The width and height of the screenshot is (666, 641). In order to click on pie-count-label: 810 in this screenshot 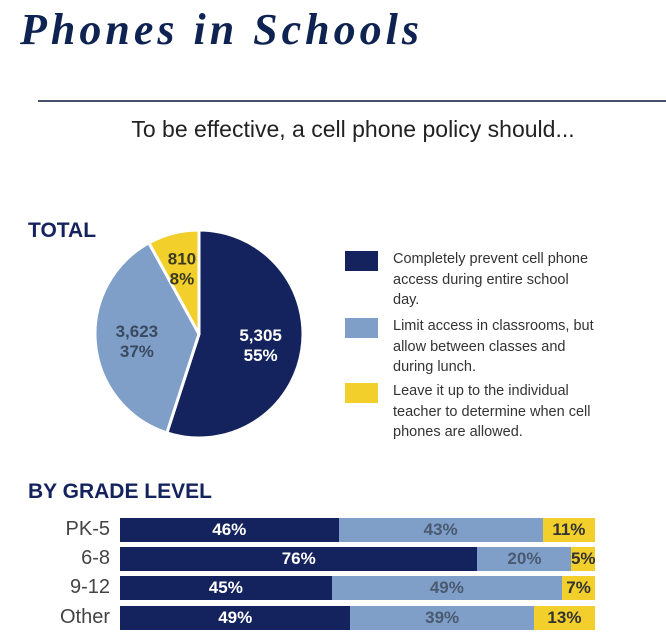, I will do `click(182, 259)`.